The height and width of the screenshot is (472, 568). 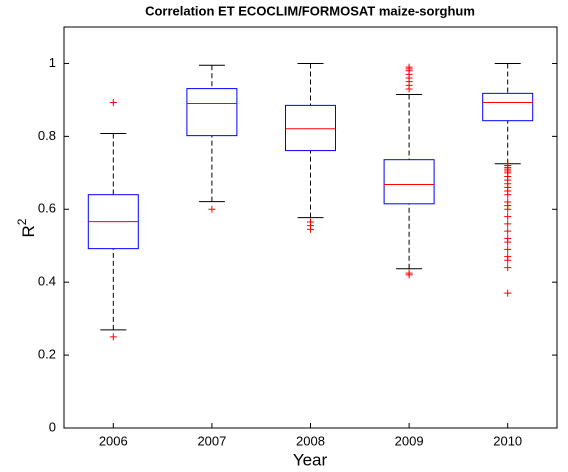 What do you see at coordinates (47, 281) in the screenshot?
I see `y-tick-label: 0.4` at bounding box center [47, 281].